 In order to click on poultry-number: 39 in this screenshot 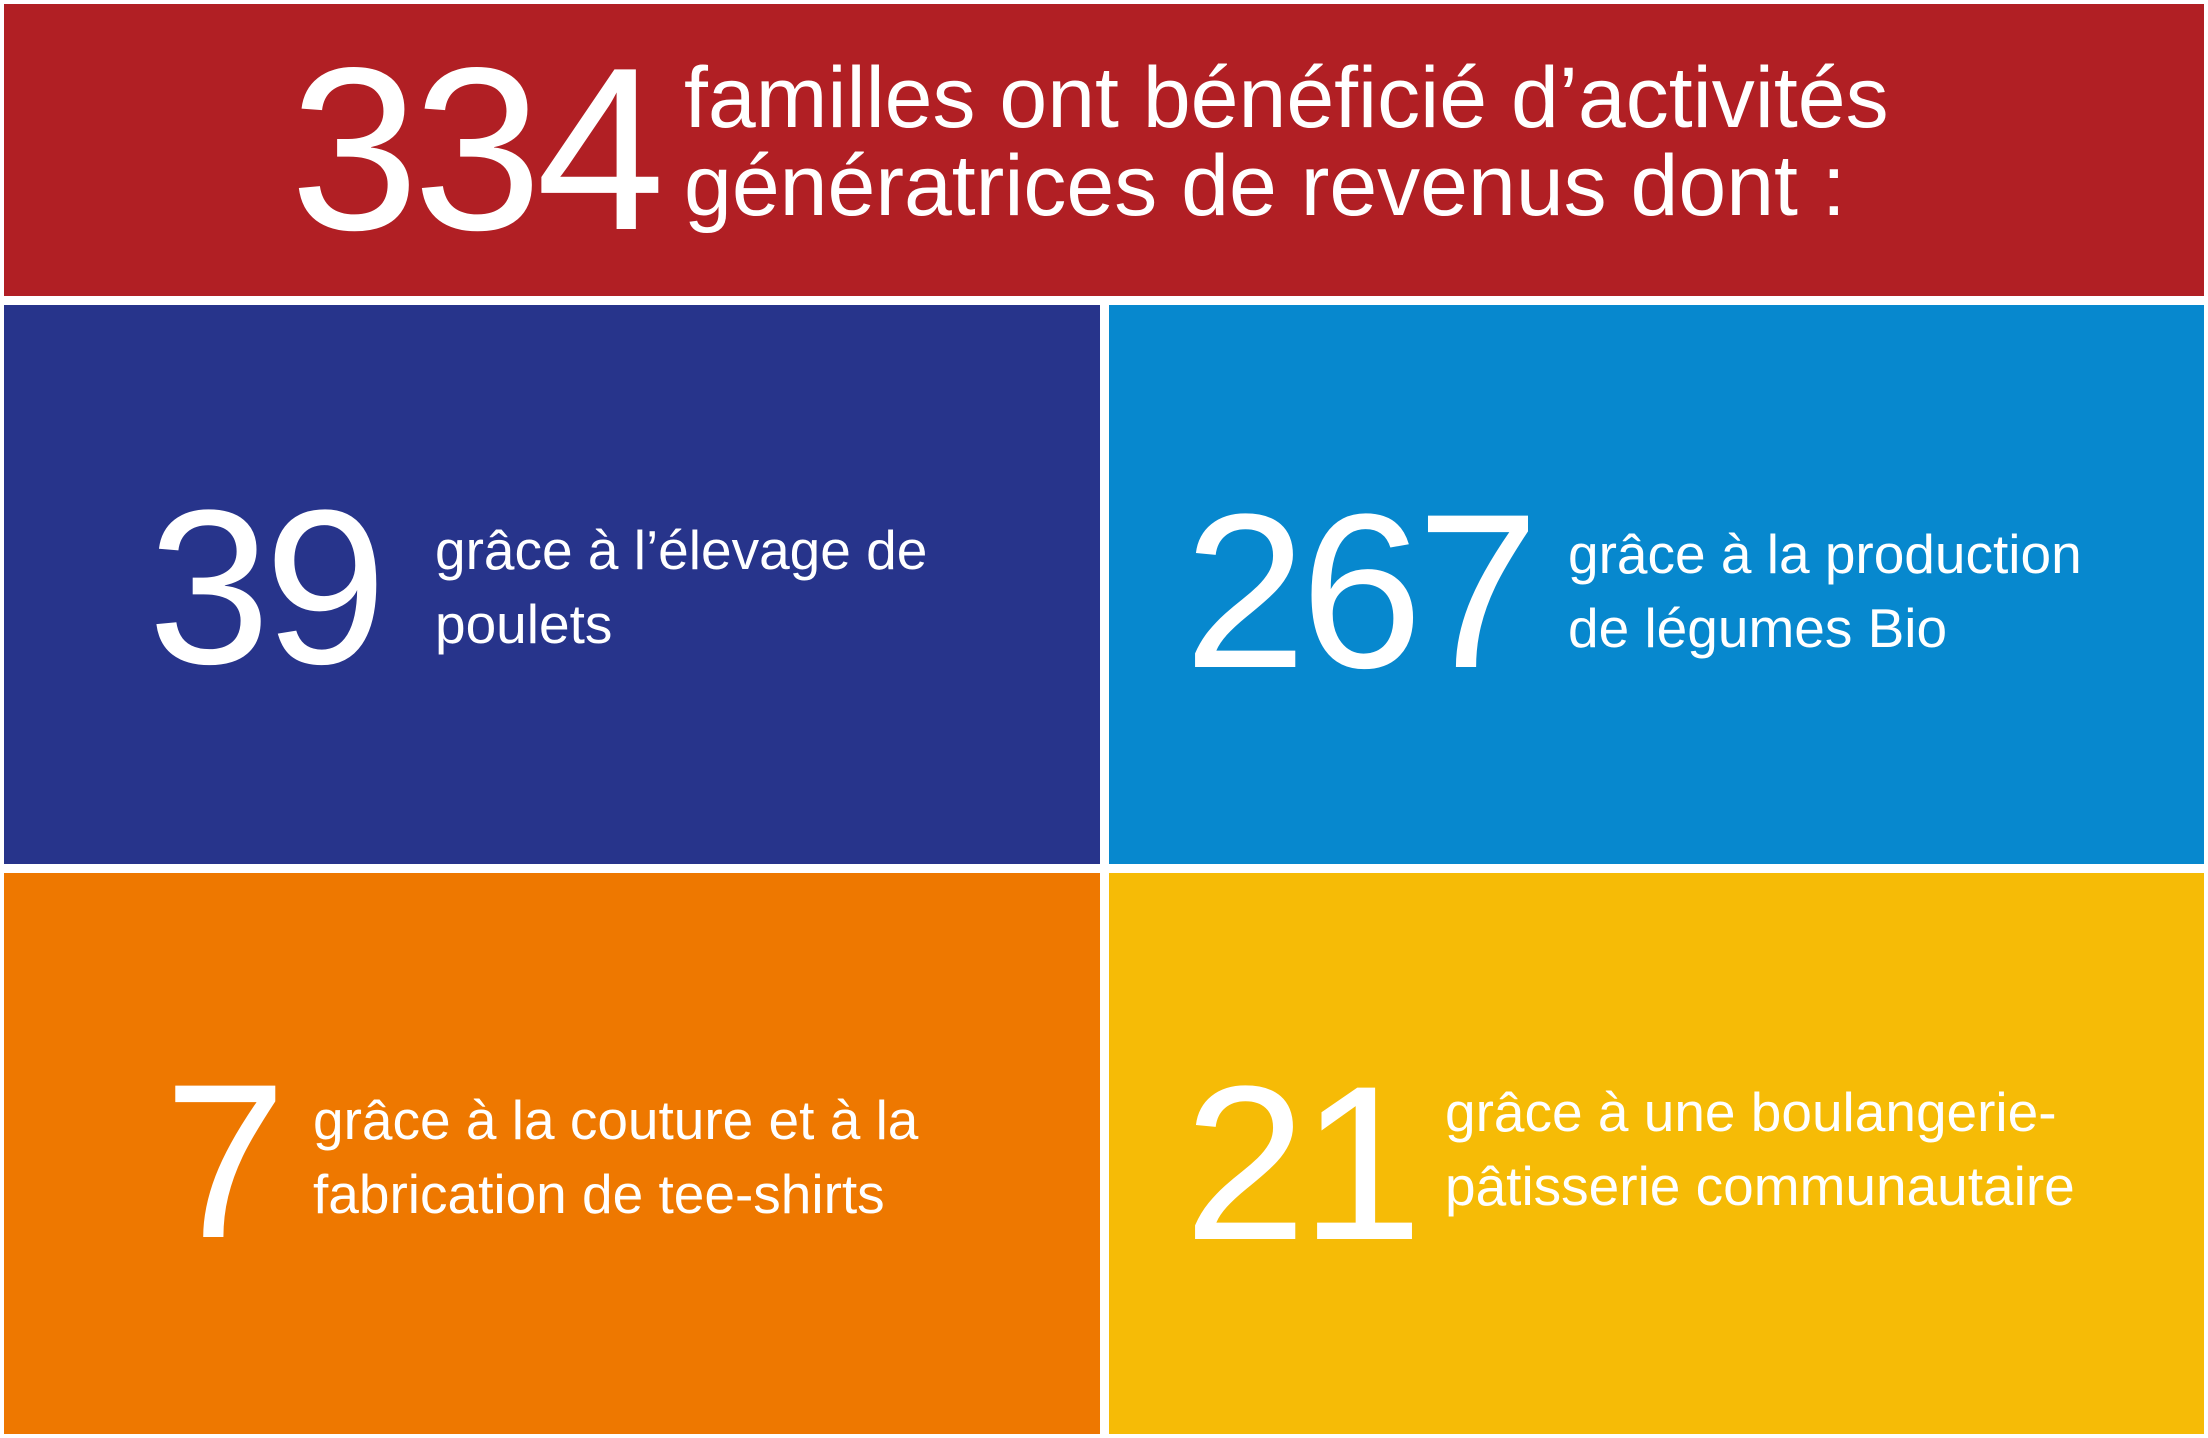, I will do `click(267, 587)`.